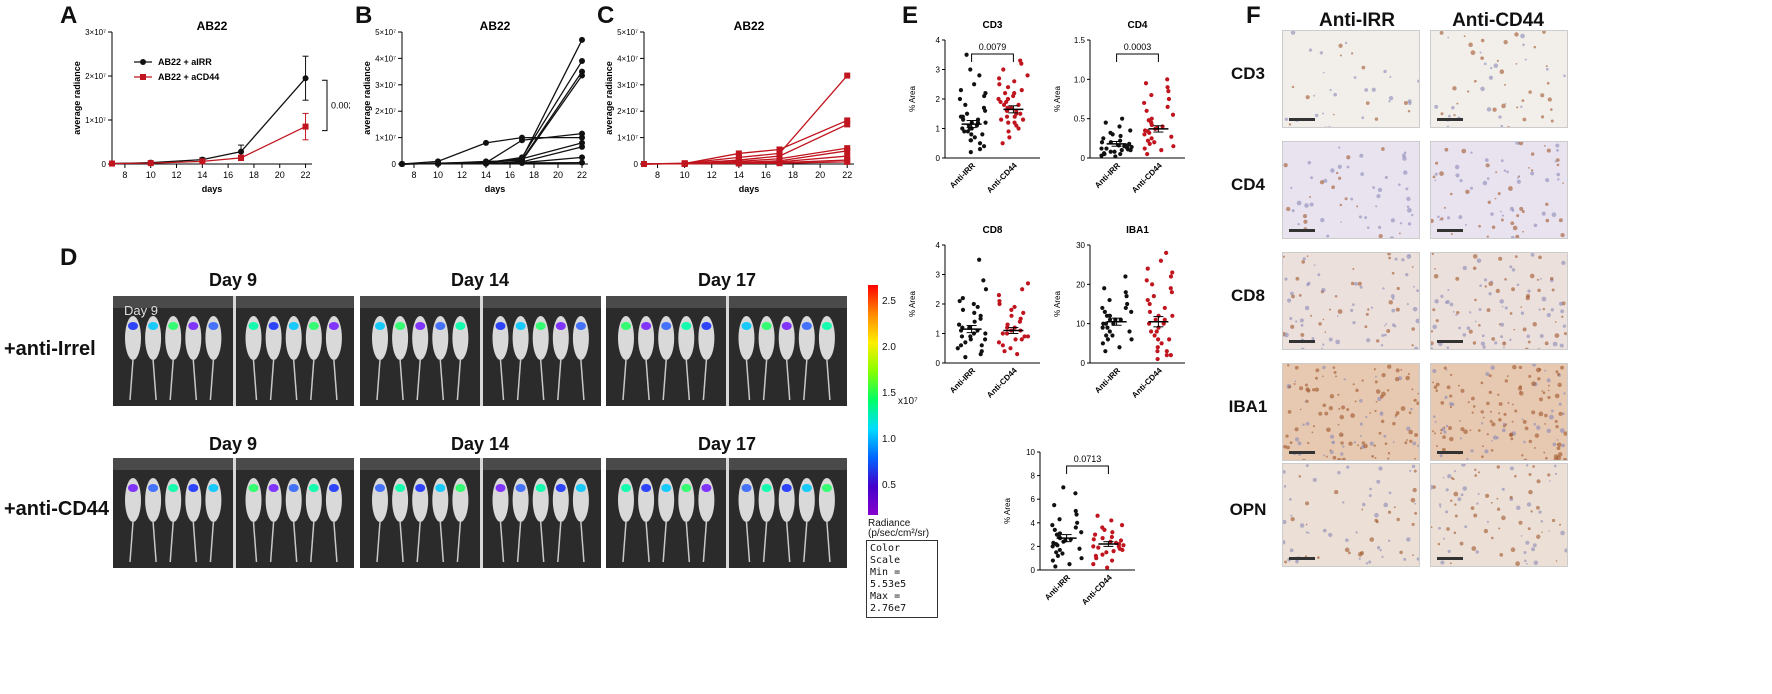  Describe the element at coordinates (385, 32) in the screenshot. I see `y-tick-label: 5×10⁷` at that location.